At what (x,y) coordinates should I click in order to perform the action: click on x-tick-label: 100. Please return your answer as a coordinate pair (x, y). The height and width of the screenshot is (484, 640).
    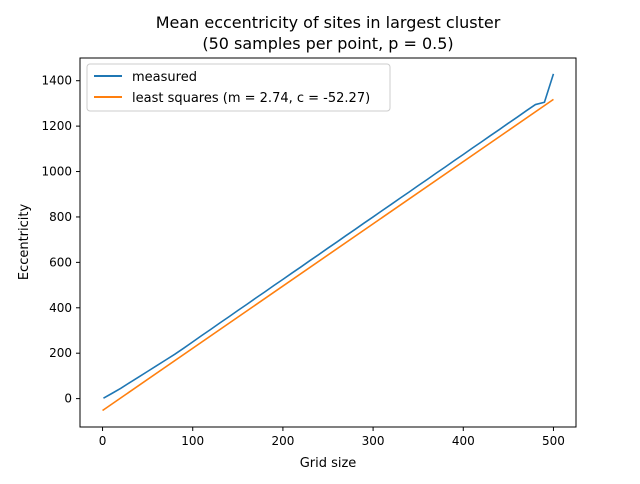
    Looking at the image, I should click on (192, 441).